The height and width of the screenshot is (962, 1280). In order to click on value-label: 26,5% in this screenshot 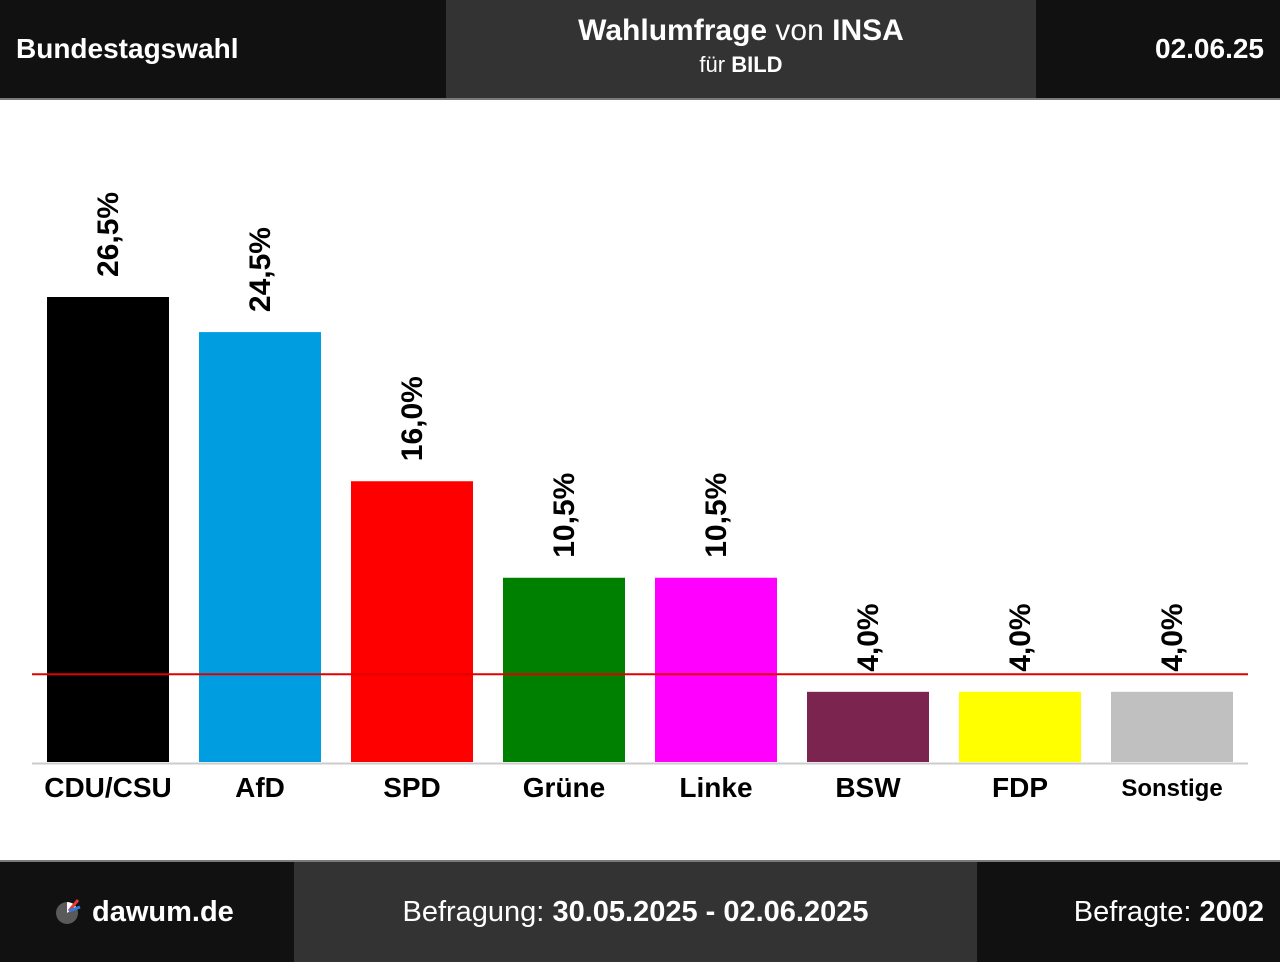, I will do `click(108, 234)`.